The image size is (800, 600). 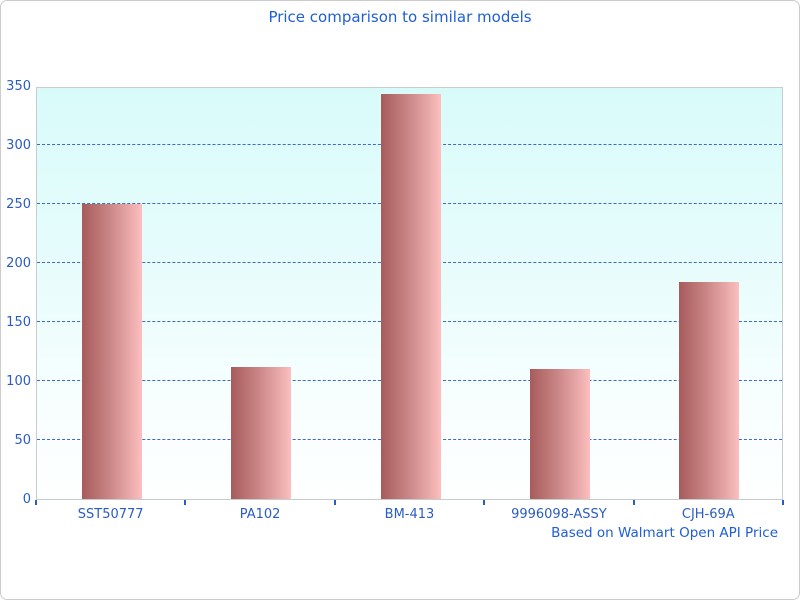 What do you see at coordinates (18, 86) in the screenshot?
I see `y-axis-label-350: 350` at bounding box center [18, 86].